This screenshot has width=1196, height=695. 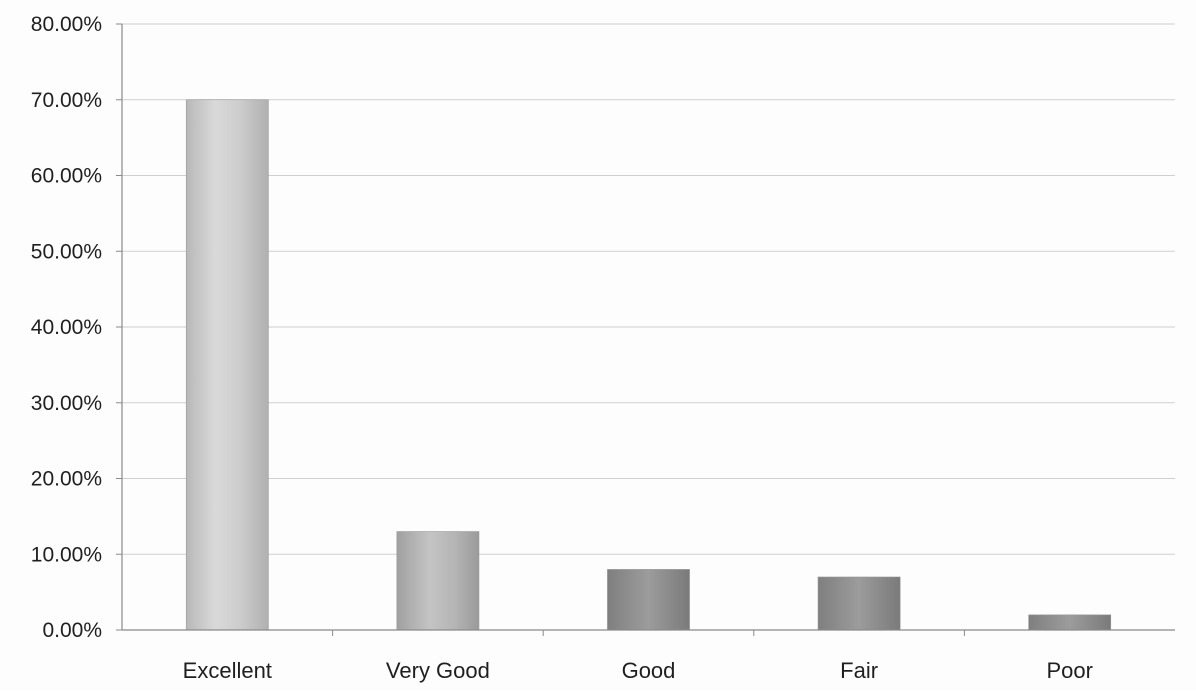 I want to click on y-tick-label: 0.00%, so click(x=72, y=630).